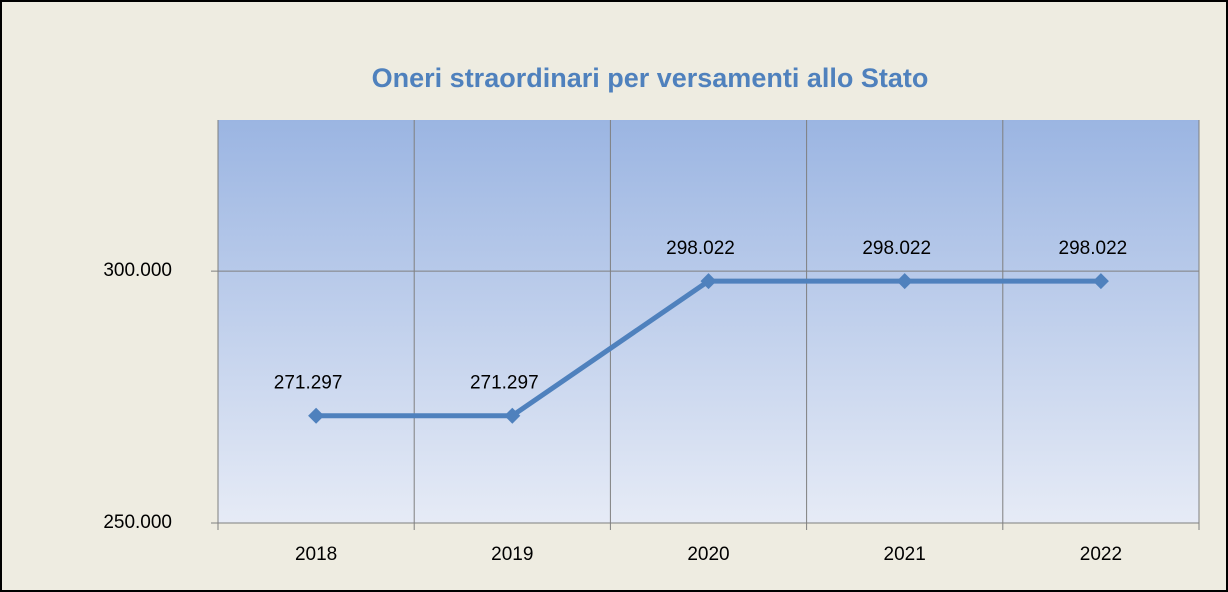  Describe the element at coordinates (316, 554) in the screenshot. I see `x-tick-label: 2018` at that location.